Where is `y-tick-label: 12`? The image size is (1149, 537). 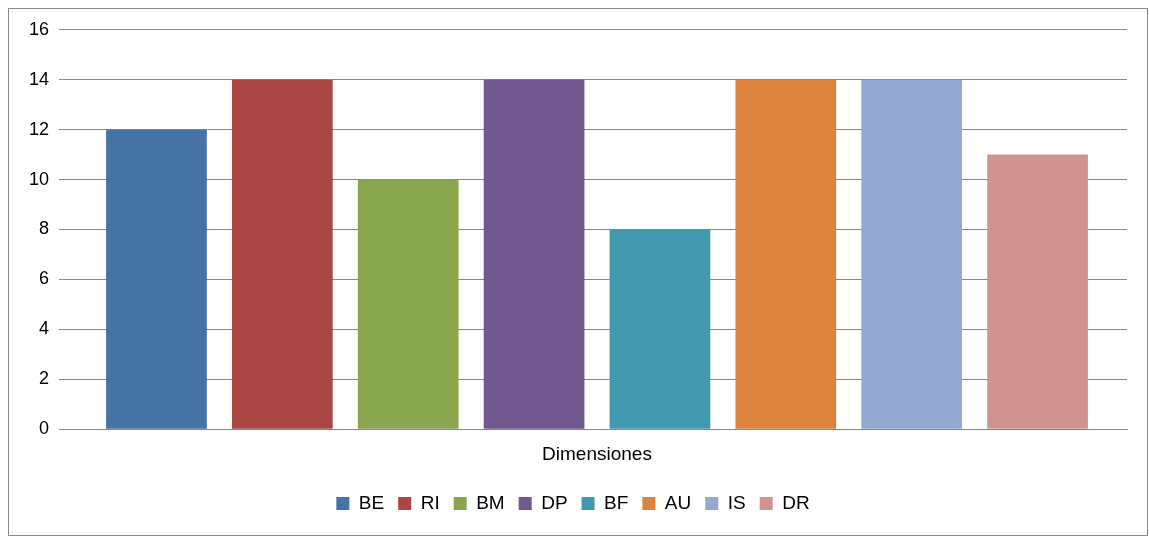
y-tick-label: 12 is located at coordinates (39, 128).